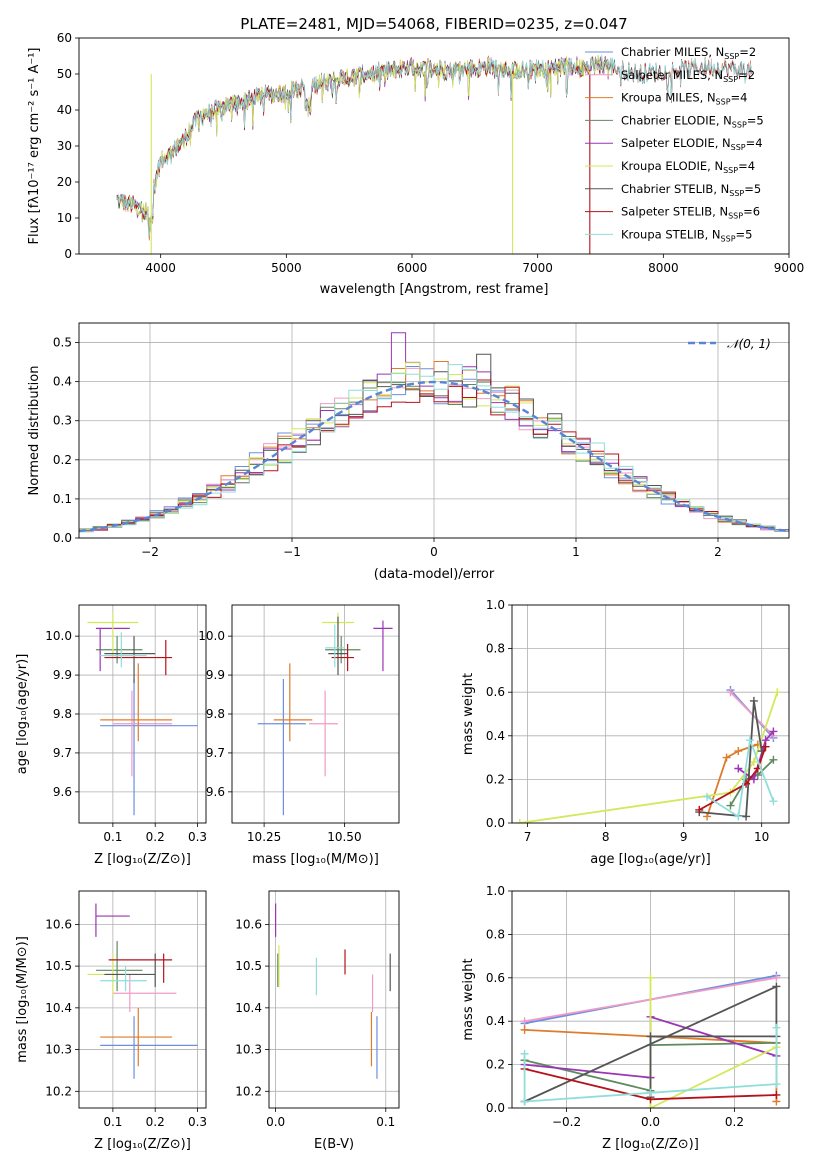 This screenshot has width=819, height=1170. I want to click on marker-chabrier-elodie, so click(773, 759).